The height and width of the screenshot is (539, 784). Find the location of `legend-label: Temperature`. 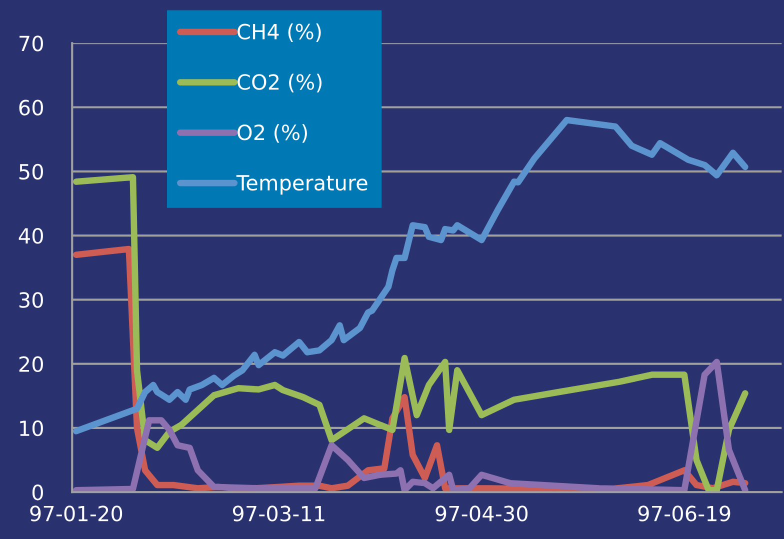

legend-label: Temperature is located at coordinates (302, 185).